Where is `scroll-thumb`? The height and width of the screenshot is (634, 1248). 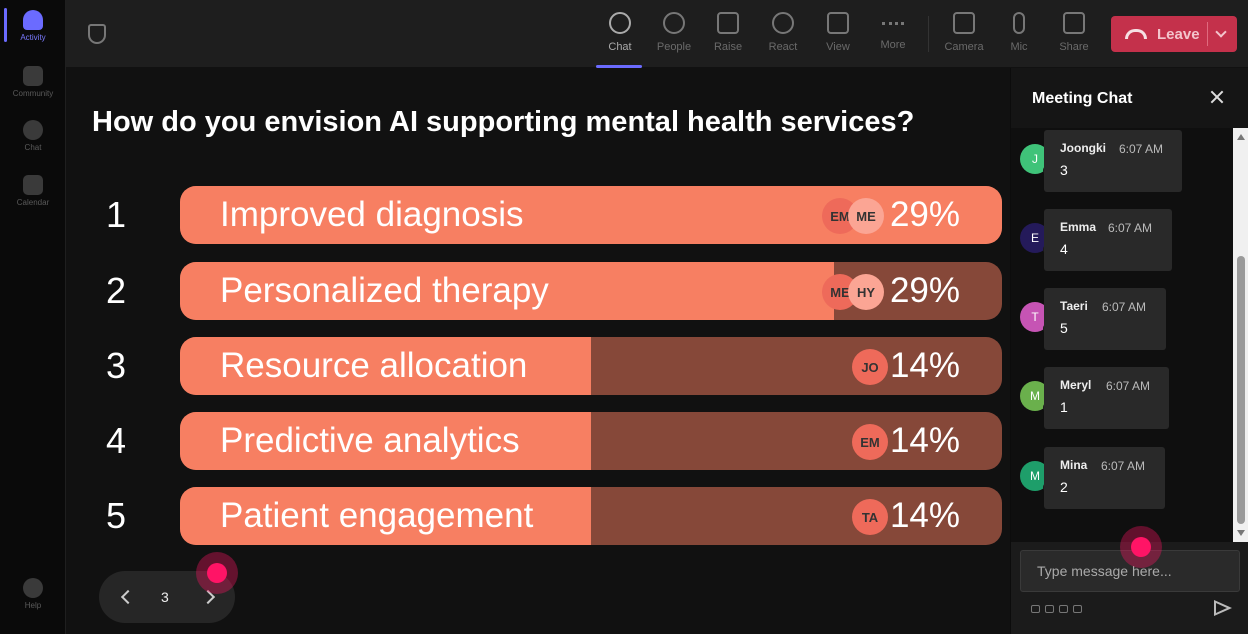
scroll-thumb is located at coordinates (1241, 390).